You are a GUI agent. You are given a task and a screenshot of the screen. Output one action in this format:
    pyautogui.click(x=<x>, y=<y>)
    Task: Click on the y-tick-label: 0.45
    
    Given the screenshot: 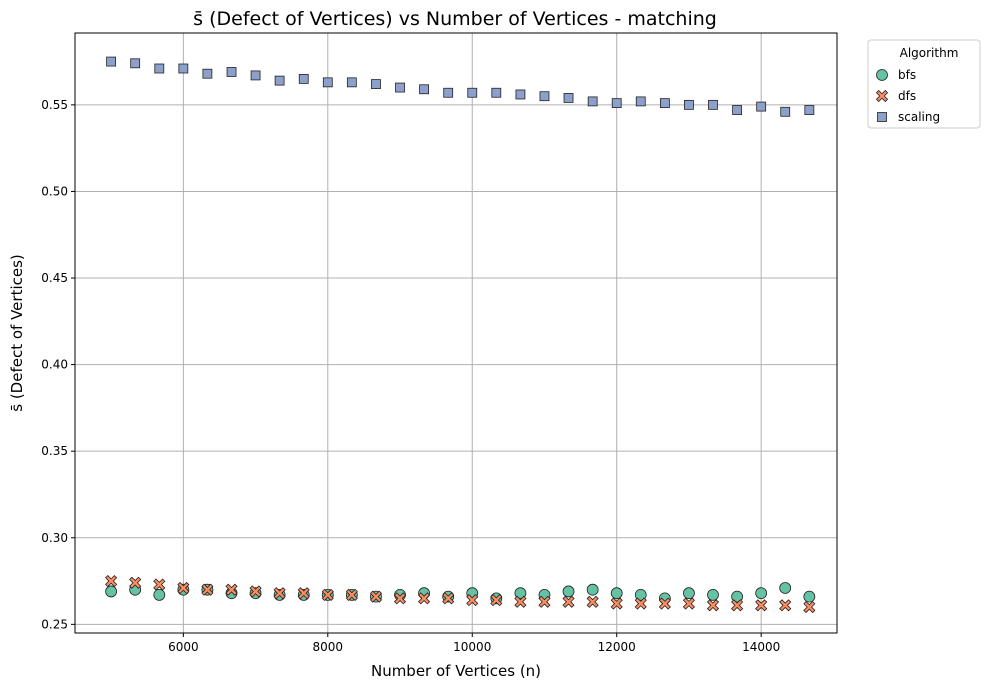 What is the action you would take?
    pyautogui.click(x=54, y=278)
    